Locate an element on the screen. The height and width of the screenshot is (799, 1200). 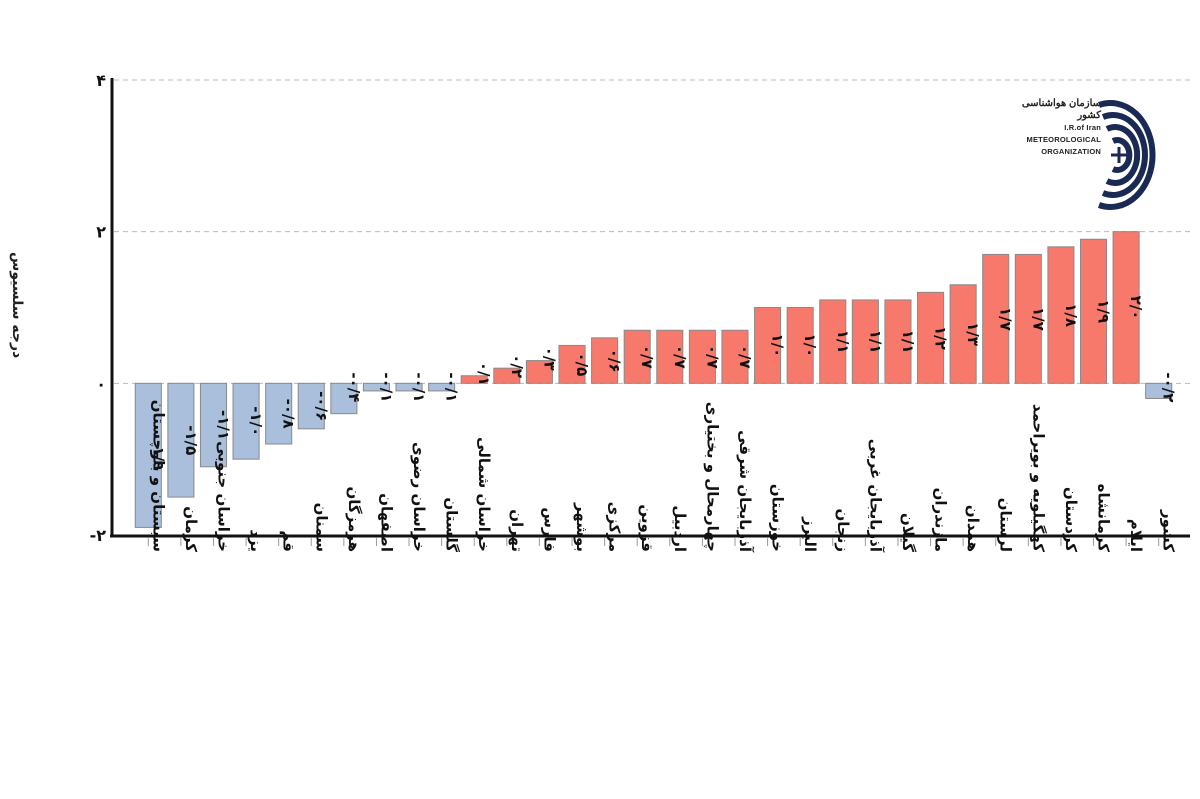
data-label: -۰/۸ is located at coordinates (289, 414).